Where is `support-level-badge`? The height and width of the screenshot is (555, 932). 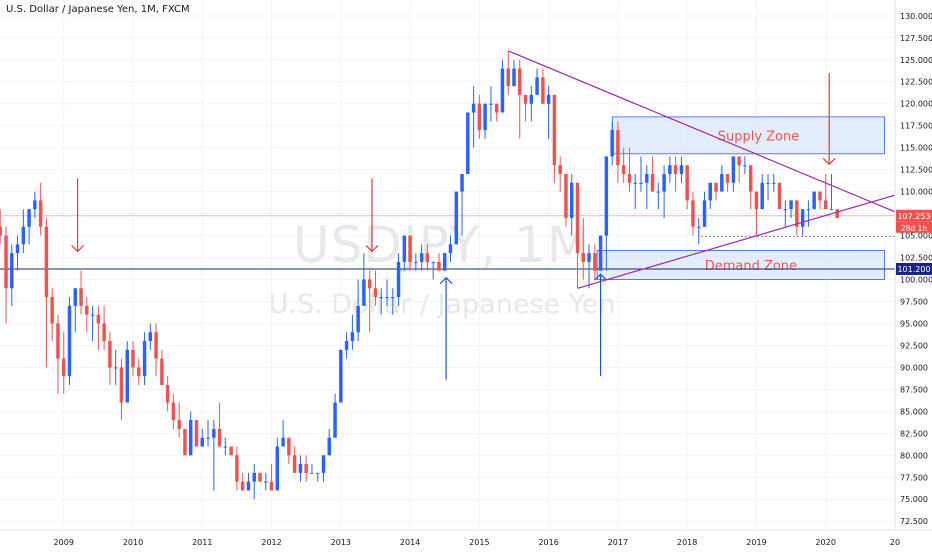
support-level-badge is located at coordinates (914, 268).